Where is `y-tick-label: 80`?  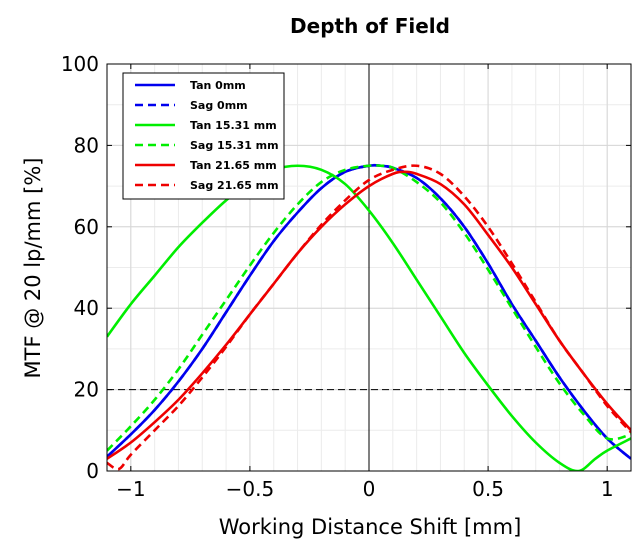 y-tick-label: 80 is located at coordinates (86, 145).